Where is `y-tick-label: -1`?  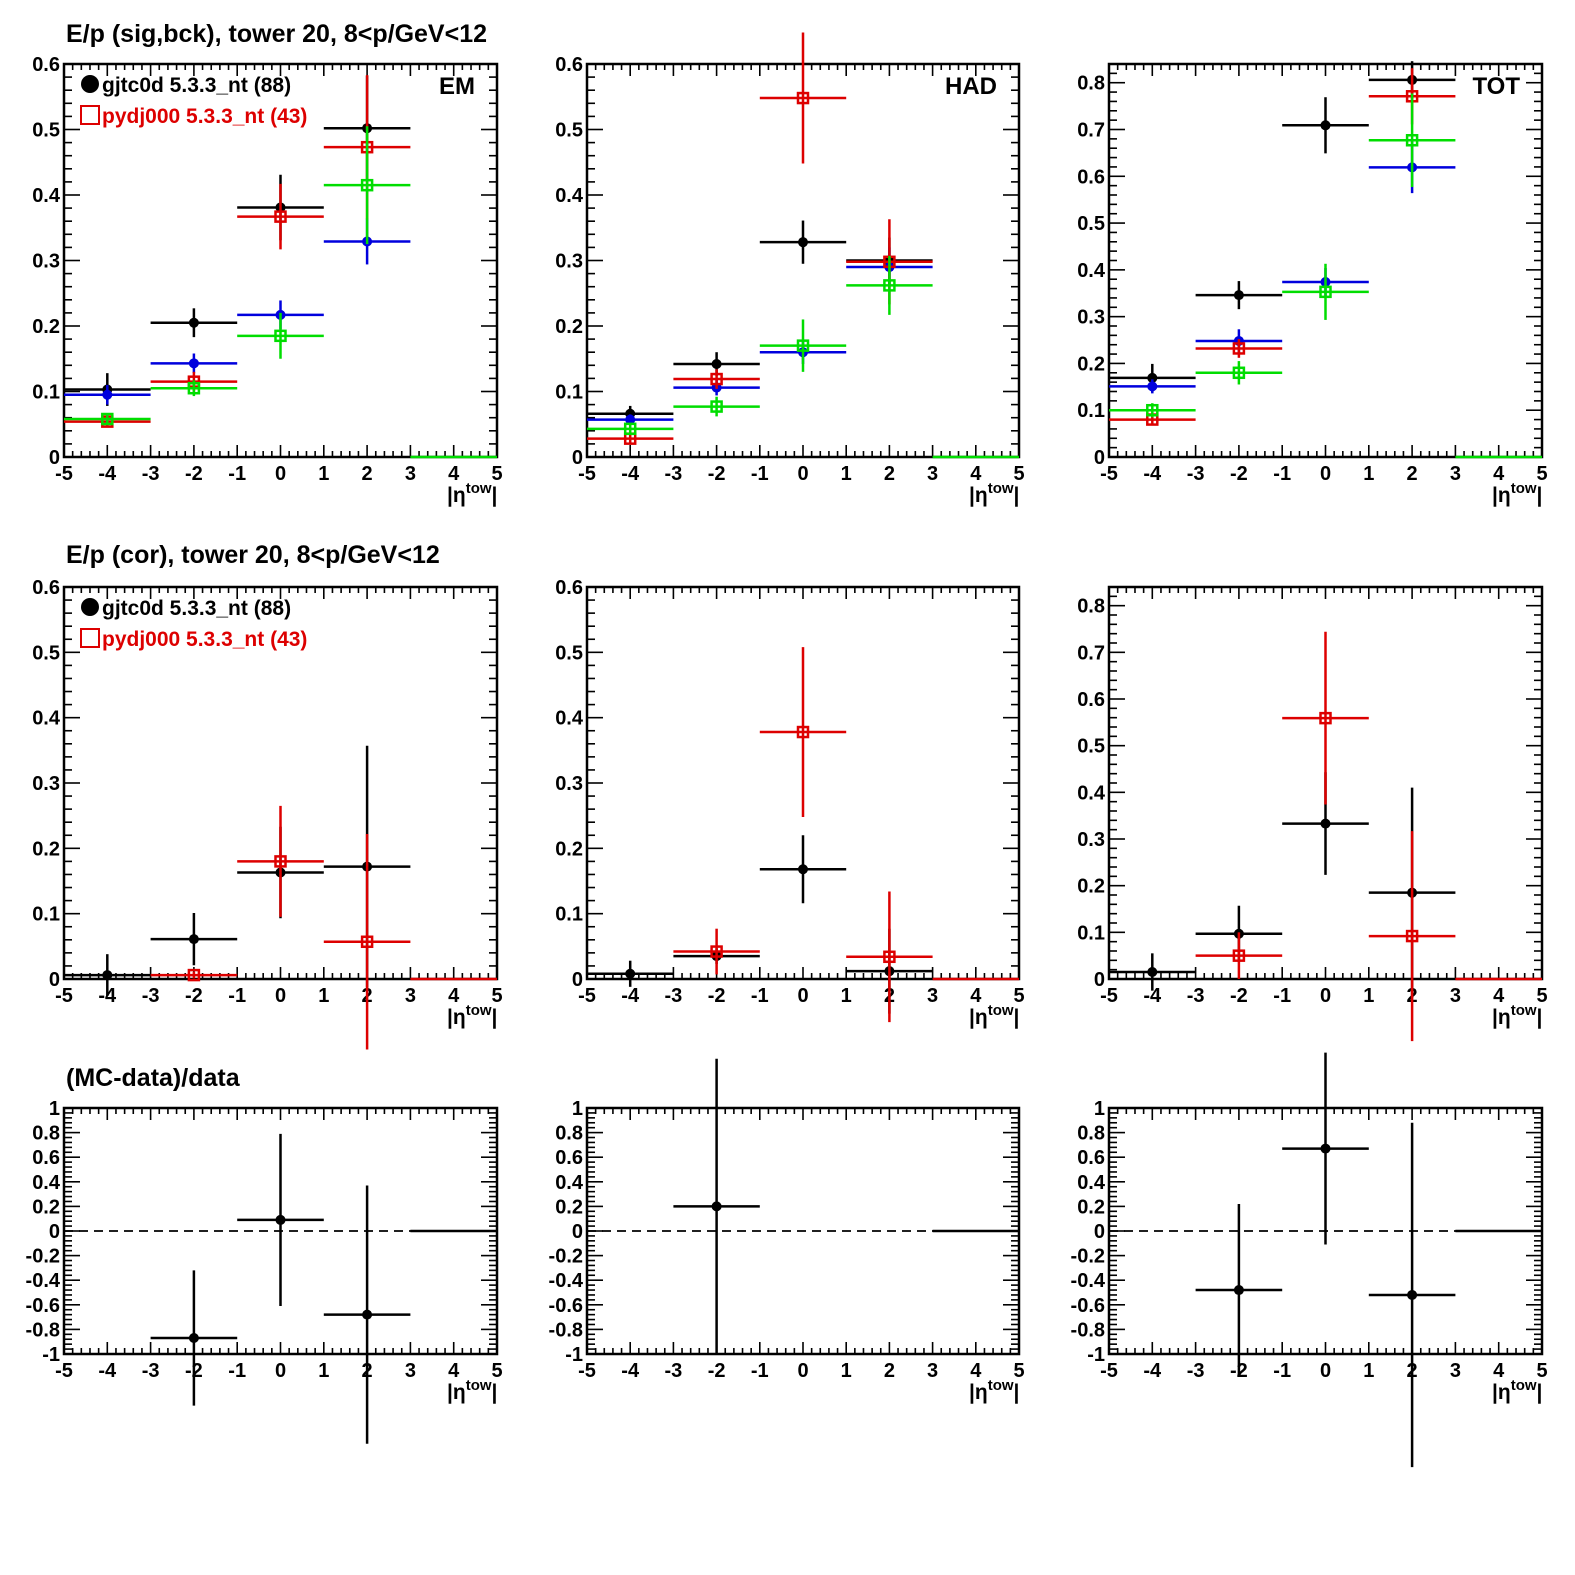 y-tick-label: -1 is located at coordinates (574, 1355).